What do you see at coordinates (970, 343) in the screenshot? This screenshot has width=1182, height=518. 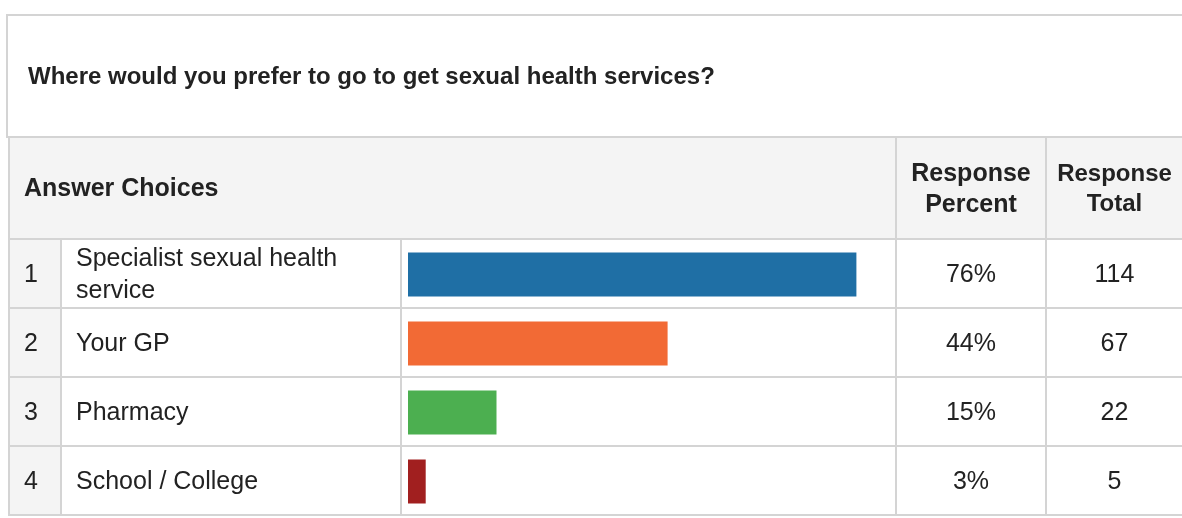 I see `data-label: 44%` at bounding box center [970, 343].